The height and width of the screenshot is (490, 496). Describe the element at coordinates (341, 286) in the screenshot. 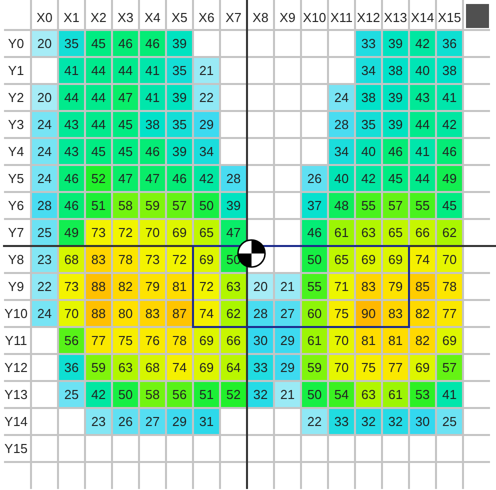

I see `data-label: 71` at that location.